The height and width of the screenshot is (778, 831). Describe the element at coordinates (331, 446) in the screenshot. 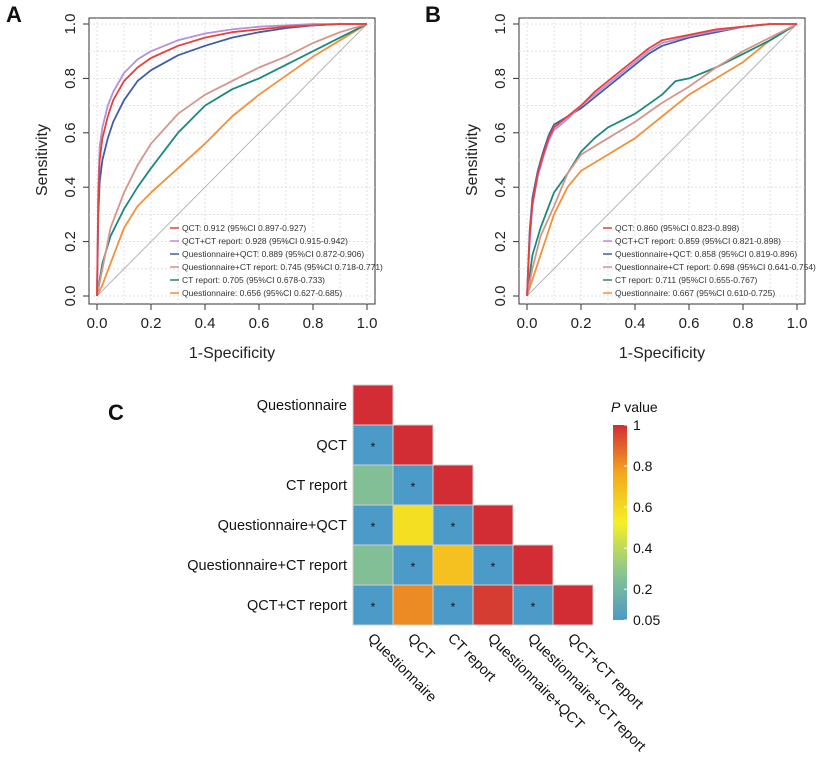

I see `row-label: QCT` at that location.